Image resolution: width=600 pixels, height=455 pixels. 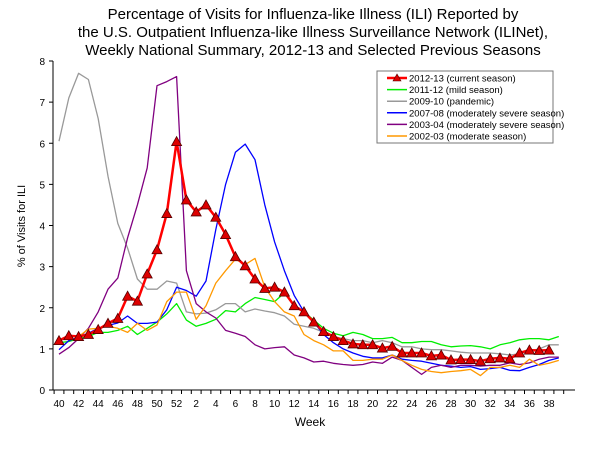 I want to click on legend-entry: 2011-12 (mild season), so click(x=456, y=90).